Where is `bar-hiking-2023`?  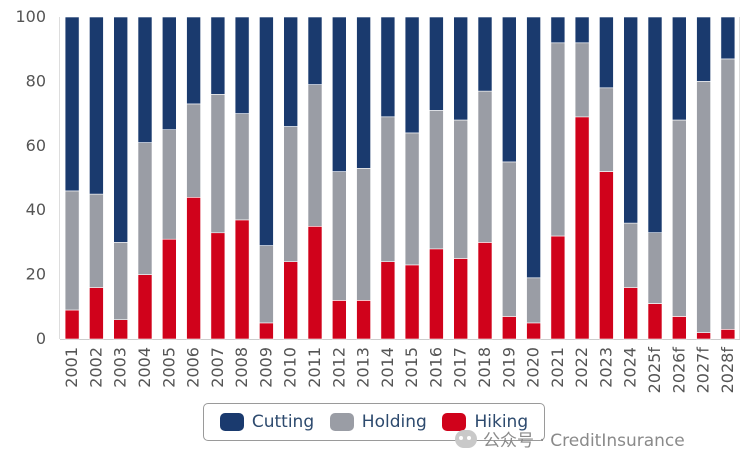 bar-hiking-2023 is located at coordinates (606, 255).